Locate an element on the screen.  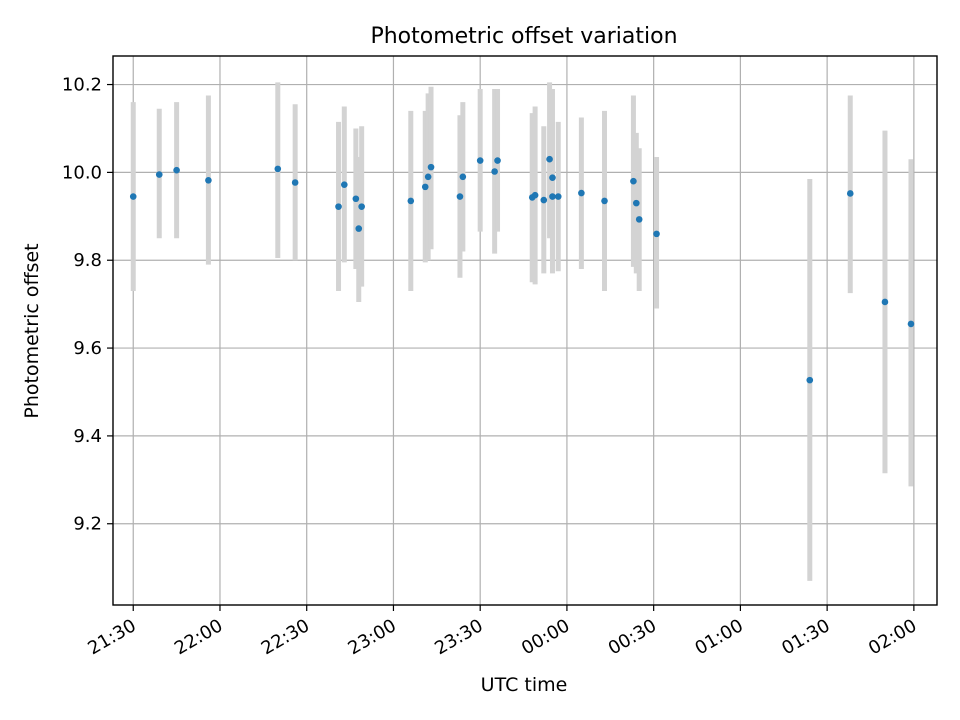
y-tick-label: 9.4 is located at coordinates (87, 436).